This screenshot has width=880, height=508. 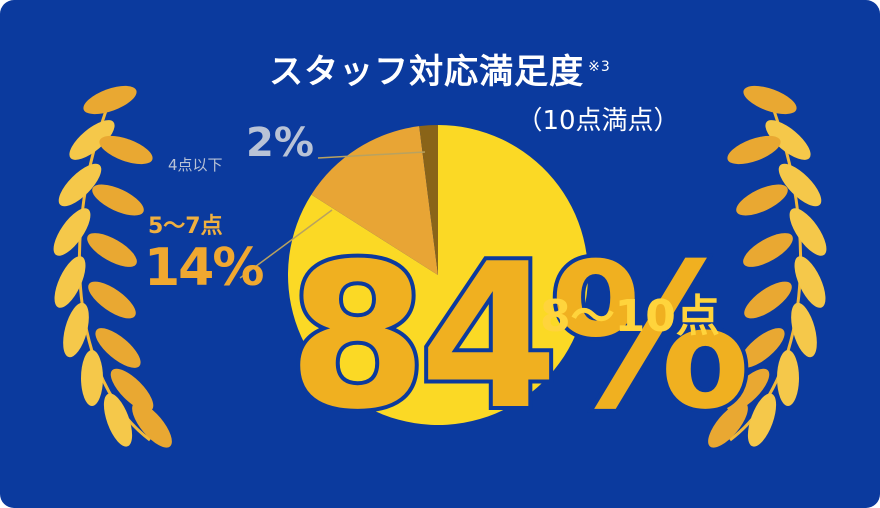 I want to click on title-note: ※3, so click(x=599, y=67).